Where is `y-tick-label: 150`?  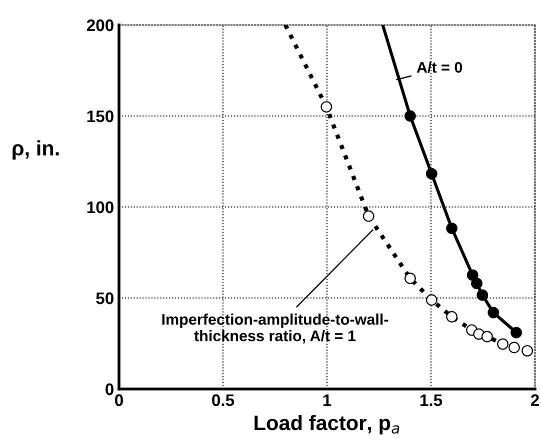 y-tick-label: 150 is located at coordinates (100, 116).